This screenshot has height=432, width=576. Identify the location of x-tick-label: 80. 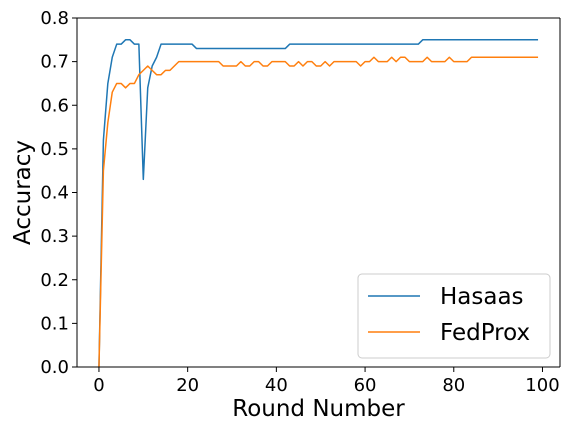
(453, 385).